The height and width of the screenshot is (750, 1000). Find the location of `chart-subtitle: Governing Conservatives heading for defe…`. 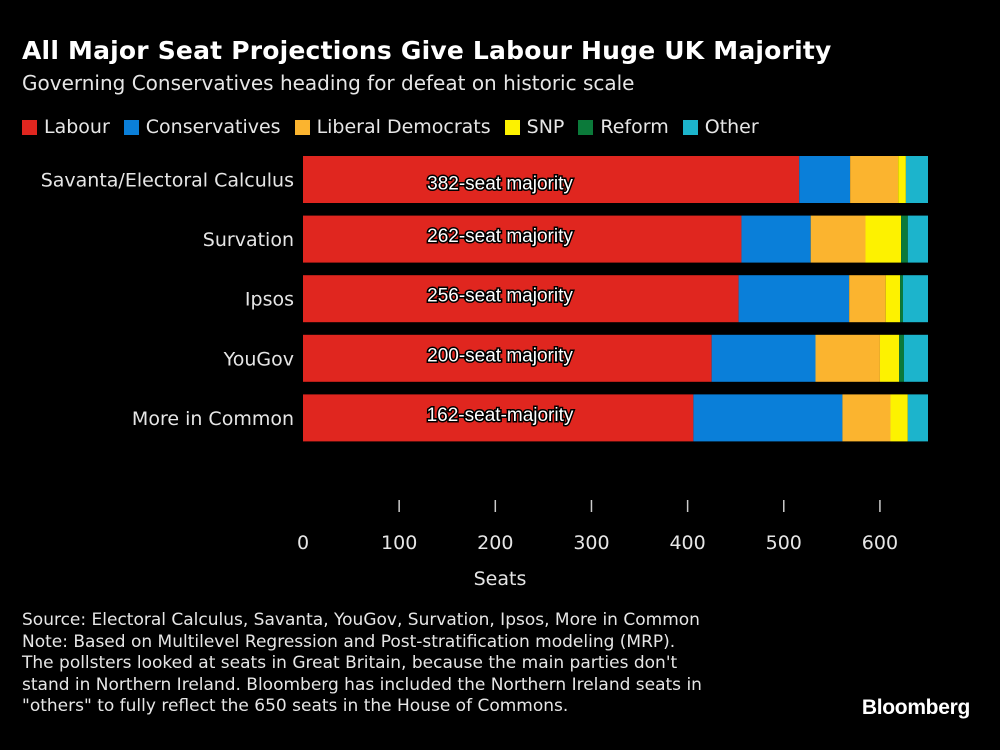

chart-subtitle: Governing Conservatives heading for defe… is located at coordinates (328, 83).